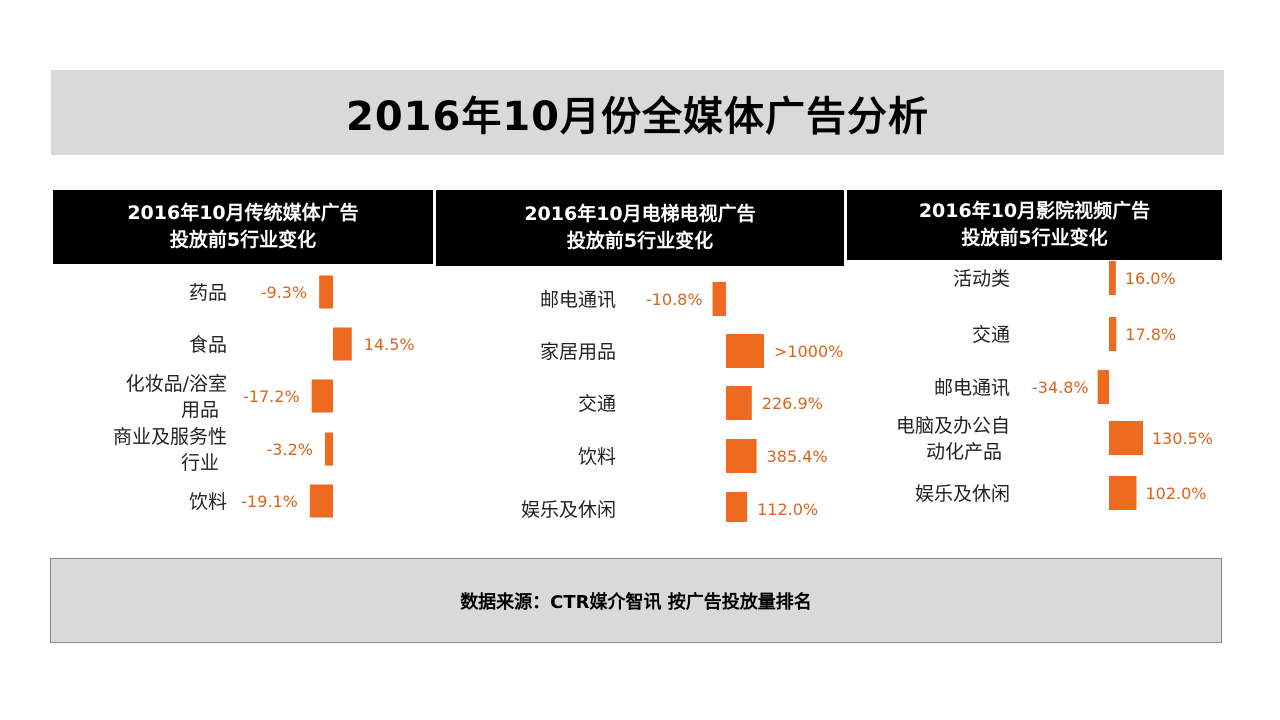 The width and height of the screenshot is (1280, 720). Describe the element at coordinates (1060, 387) in the screenshot. I see `value-label: -34.8%` at that location.